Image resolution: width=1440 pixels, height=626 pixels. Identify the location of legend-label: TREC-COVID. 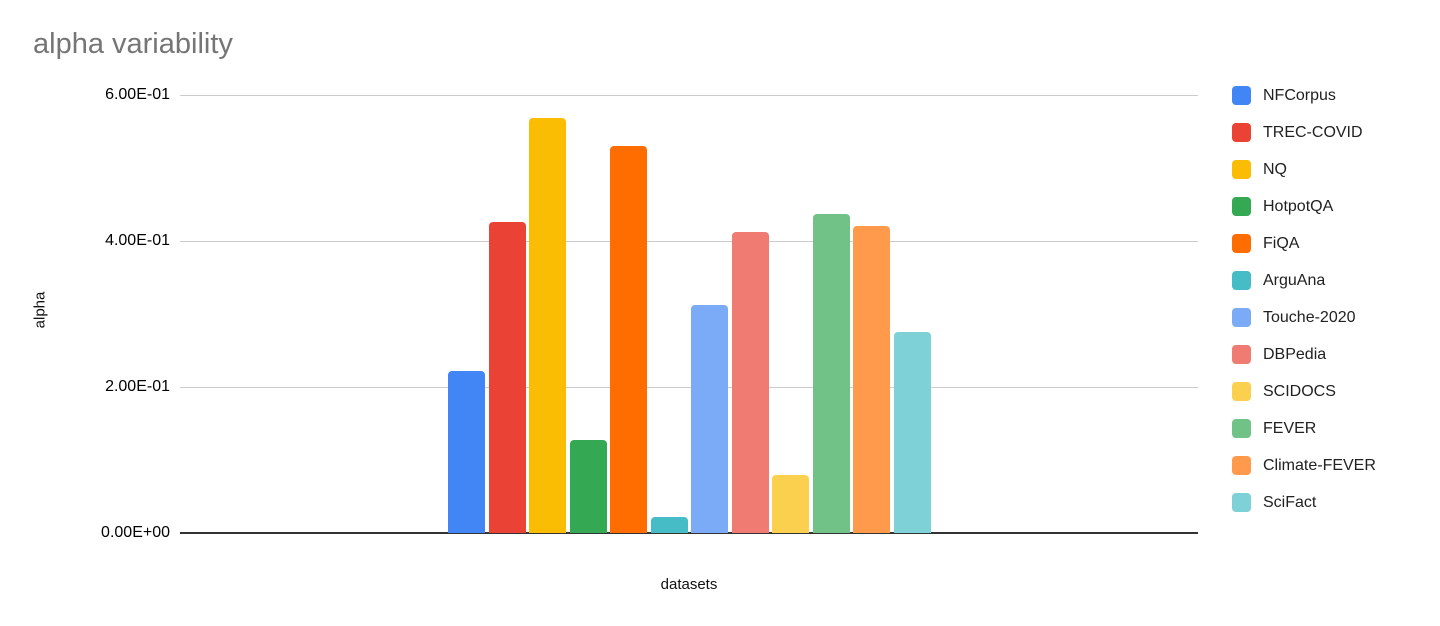
(1313, 132).